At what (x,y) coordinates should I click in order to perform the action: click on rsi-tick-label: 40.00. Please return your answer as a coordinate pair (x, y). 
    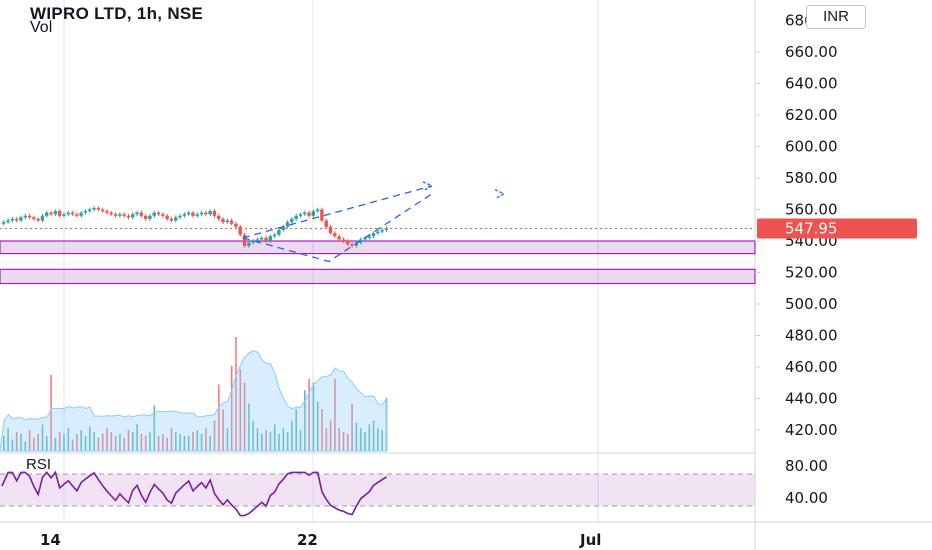
    Looking at the image, I should click on (806, 498).